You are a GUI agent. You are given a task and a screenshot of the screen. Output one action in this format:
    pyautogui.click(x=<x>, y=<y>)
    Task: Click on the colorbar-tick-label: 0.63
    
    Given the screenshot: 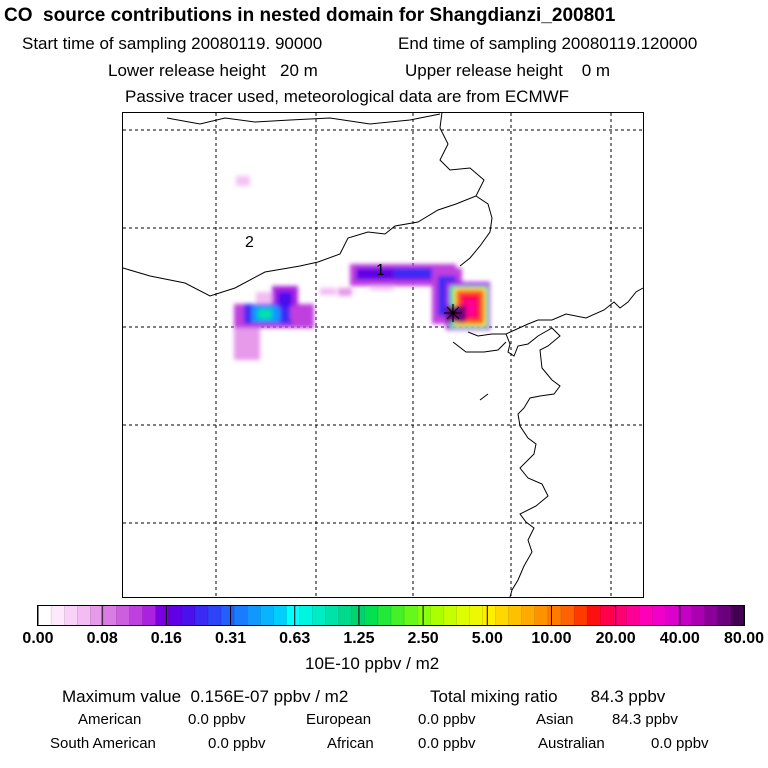 What is the action you would take?
    pyautogui.click(x=295, y=638)
    